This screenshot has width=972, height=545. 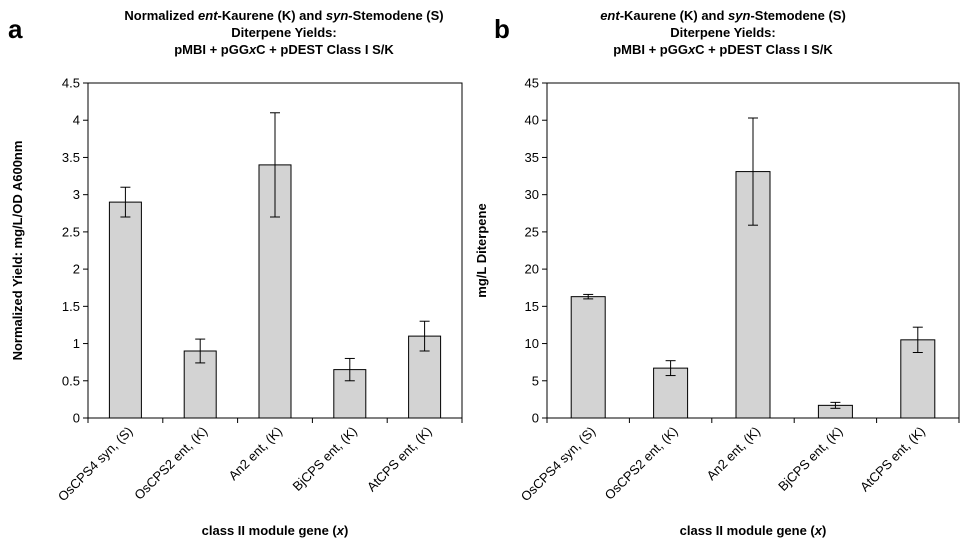 I want to click on panel-letter: b, so click(x=502, y=29).